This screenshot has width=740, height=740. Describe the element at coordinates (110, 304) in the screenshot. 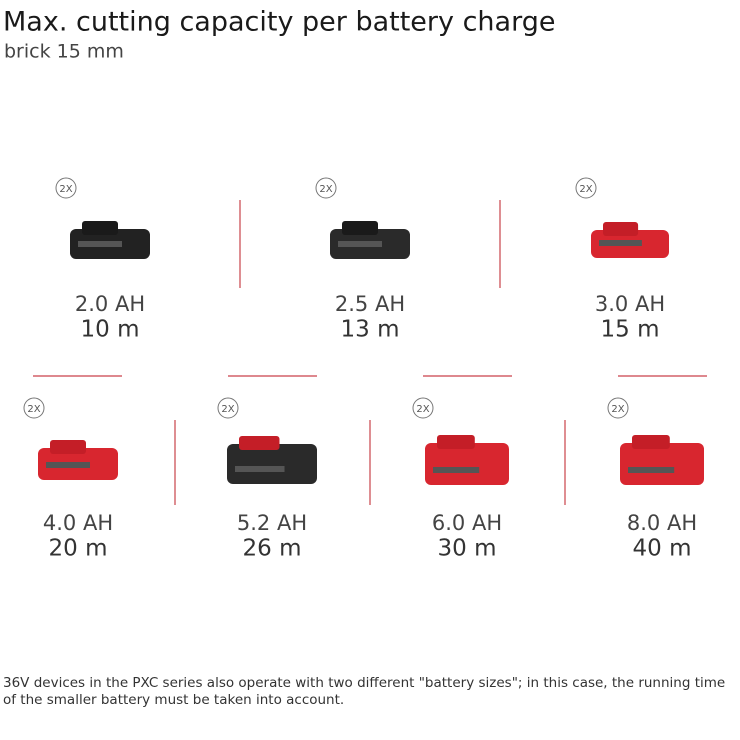

I see `capacity: 2.0 AH` at that location.